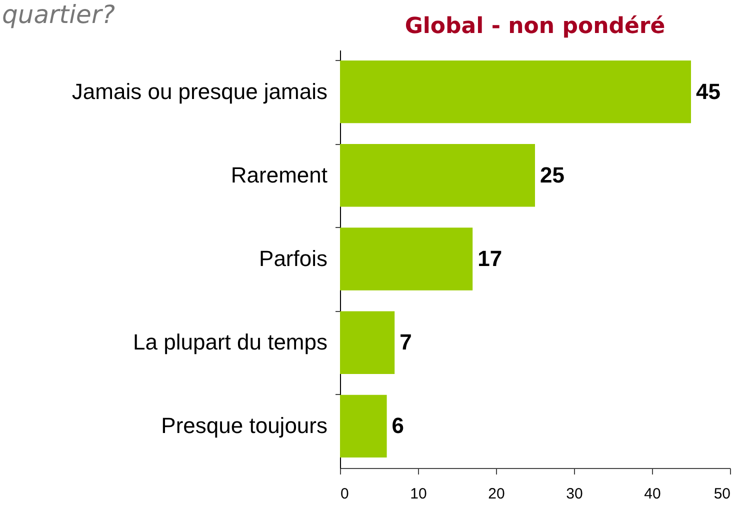 The height and width of the screenshot is (506, 740). I want to click on x-tick-label: 30, so click(574, 494).